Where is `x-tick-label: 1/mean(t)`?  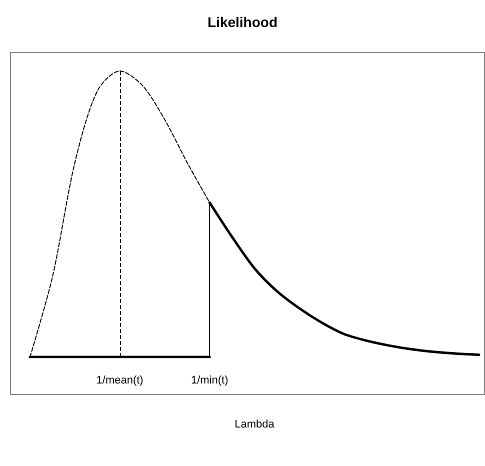
x-tick-label: 1/mean(t) is located at coordinates (120, 380).